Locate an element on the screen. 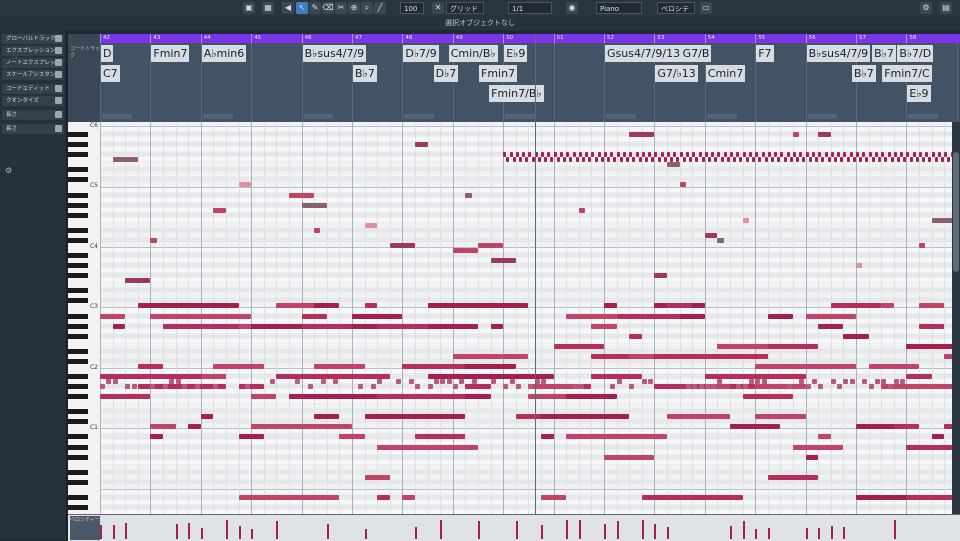  split-icon: ✂ is located at coordinates (341, 8).